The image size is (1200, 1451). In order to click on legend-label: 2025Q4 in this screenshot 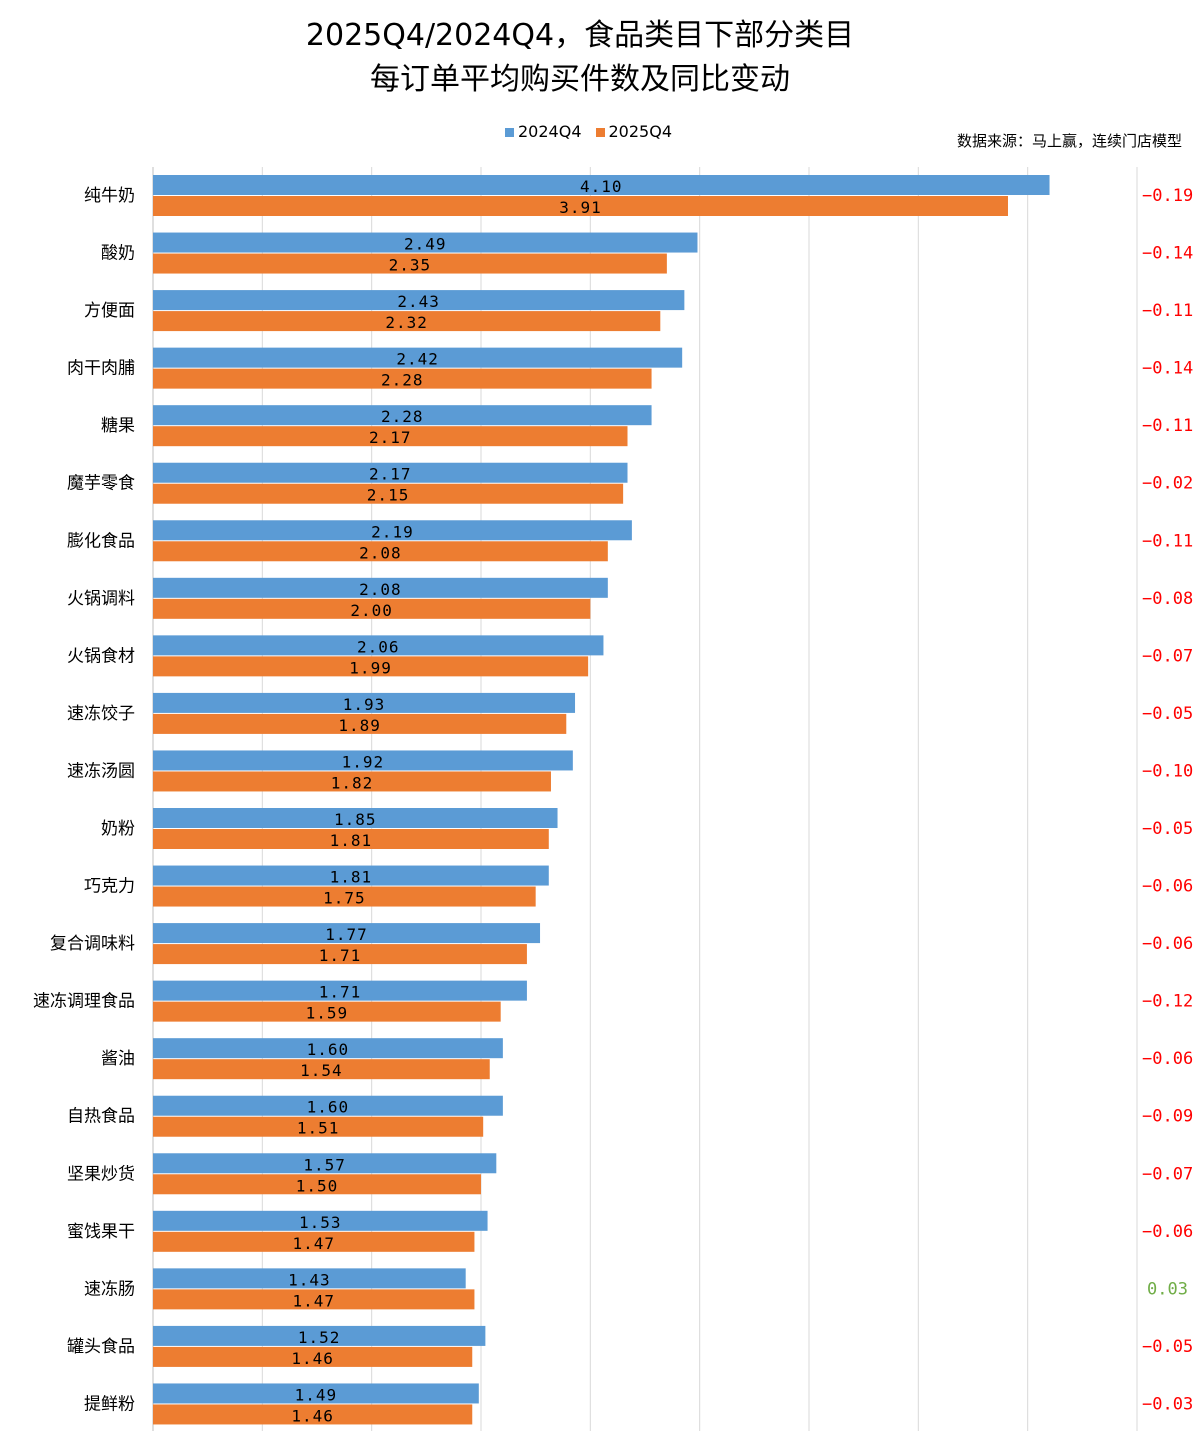, I will do `click(640, 131)`.